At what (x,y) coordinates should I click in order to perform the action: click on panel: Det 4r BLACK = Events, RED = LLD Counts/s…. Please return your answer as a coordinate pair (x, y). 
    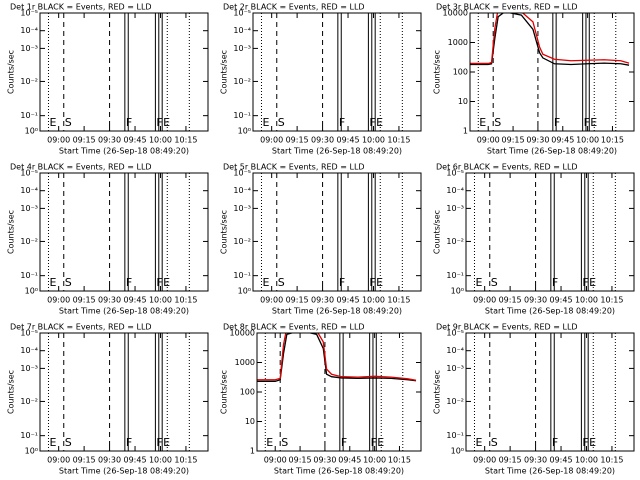
    Looking at the image, I should click on (108, 239).